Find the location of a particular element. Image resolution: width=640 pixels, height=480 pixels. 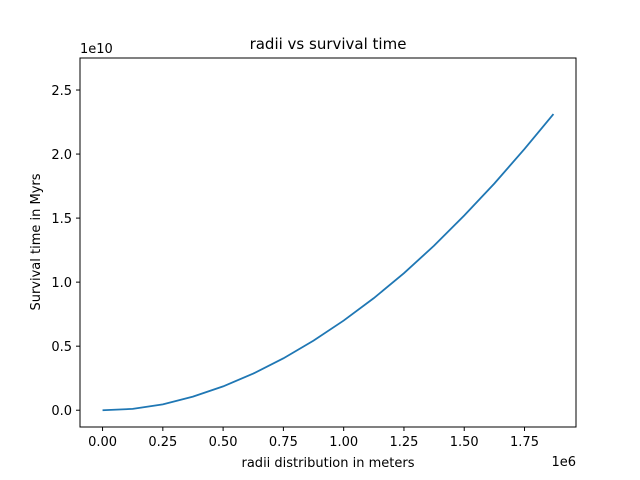

x-axis: 0.00 0.25 0.50 0.75 1.00 1.25 1.50 1.75 is located at coordinates (313, 438).